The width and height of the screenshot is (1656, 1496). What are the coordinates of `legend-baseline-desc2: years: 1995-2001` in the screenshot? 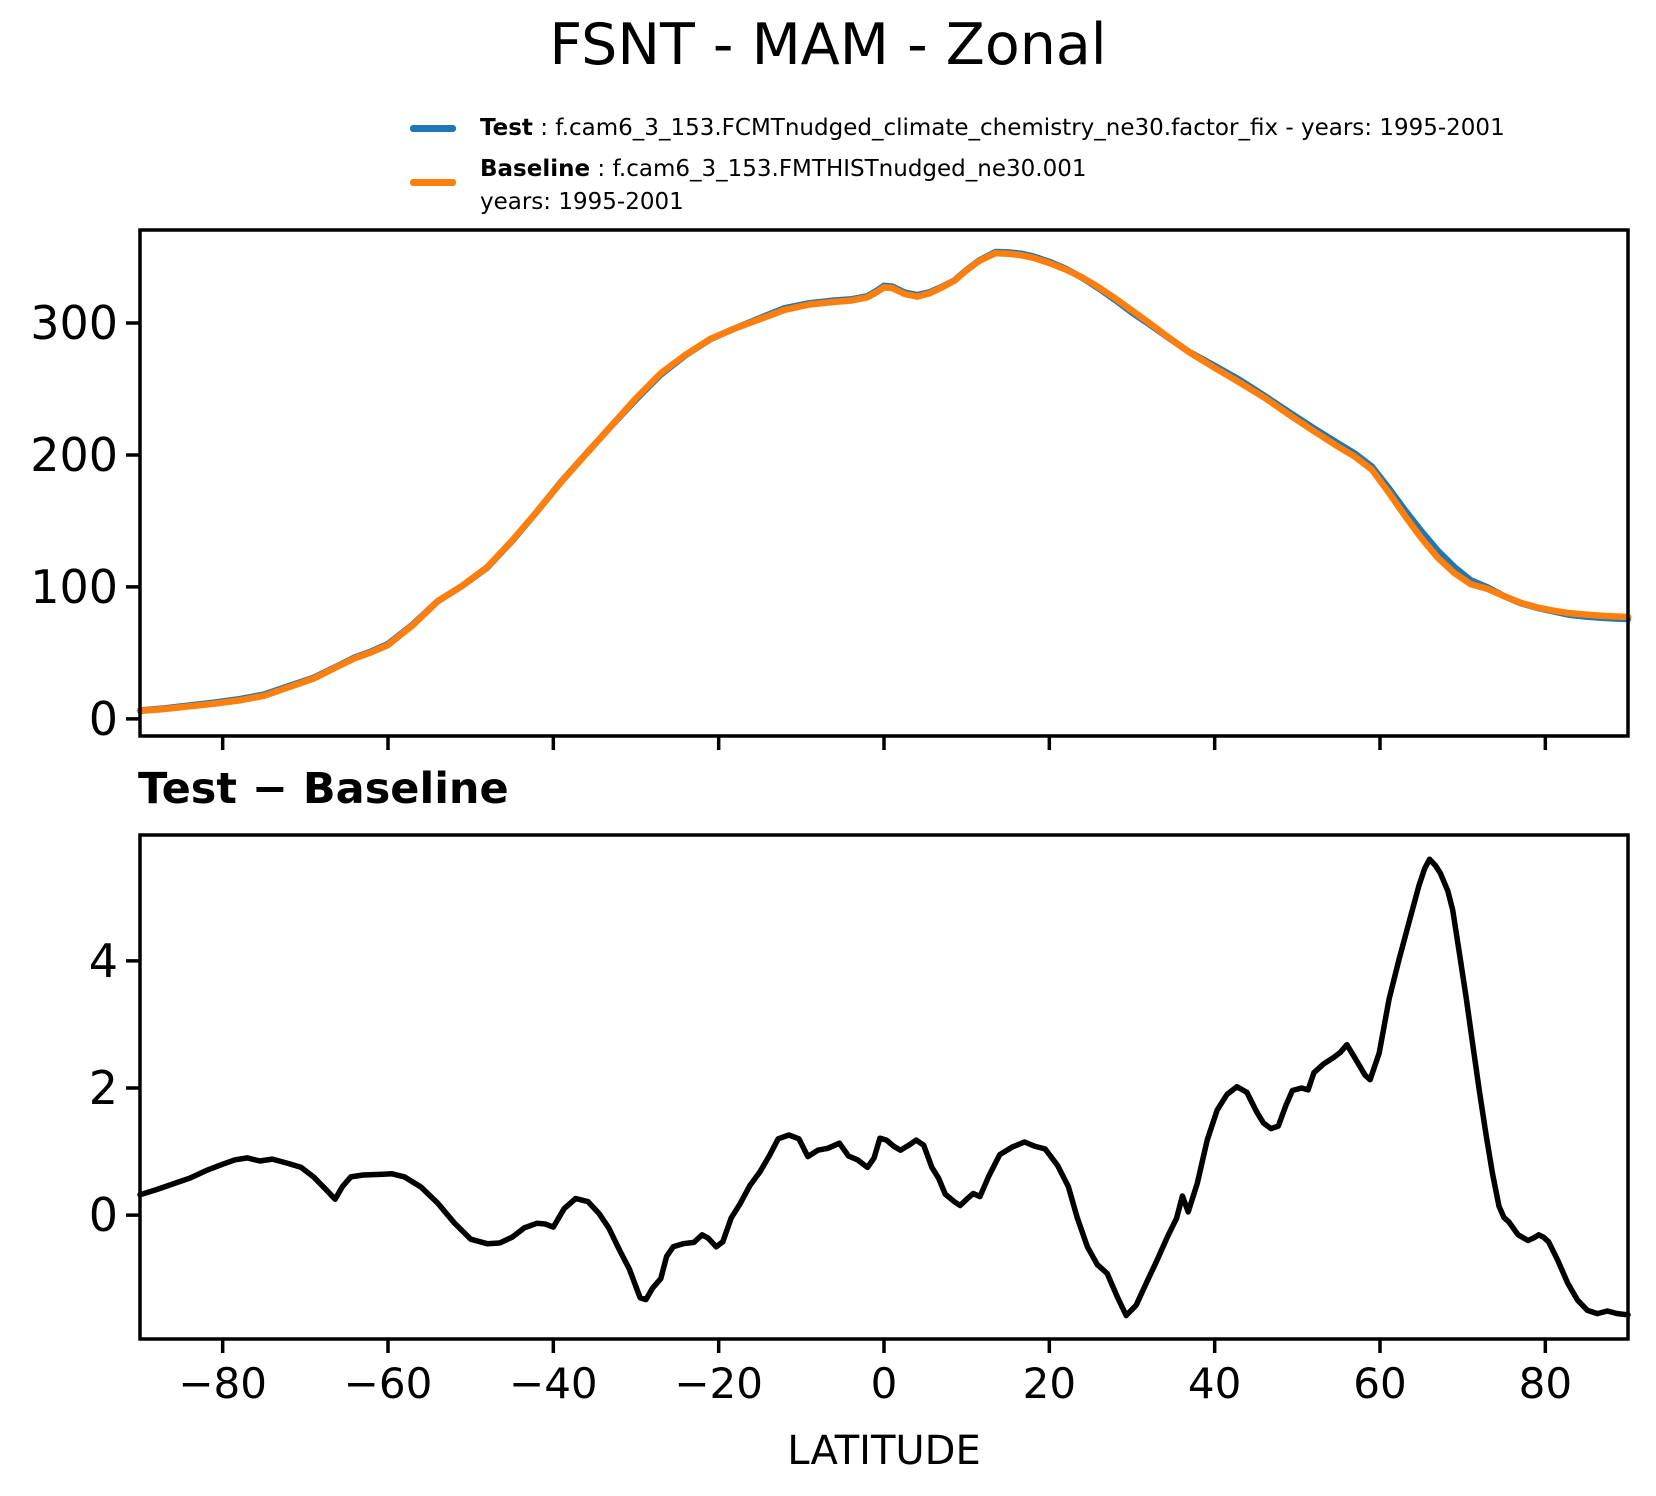 It's located at (582, 202).